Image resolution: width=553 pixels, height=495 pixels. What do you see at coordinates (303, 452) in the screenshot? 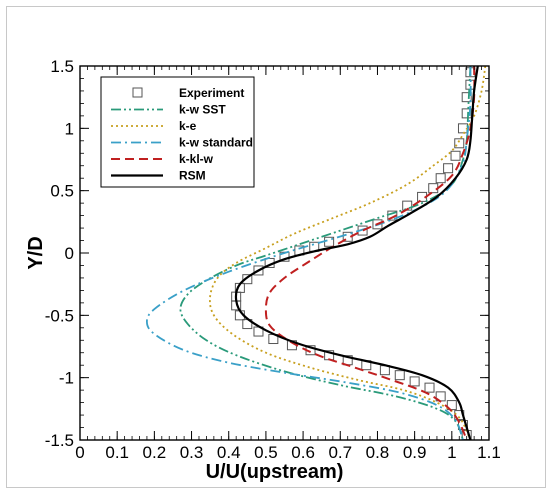
I see `x-tick-label: 0.6` at bounding box center [303, 452].